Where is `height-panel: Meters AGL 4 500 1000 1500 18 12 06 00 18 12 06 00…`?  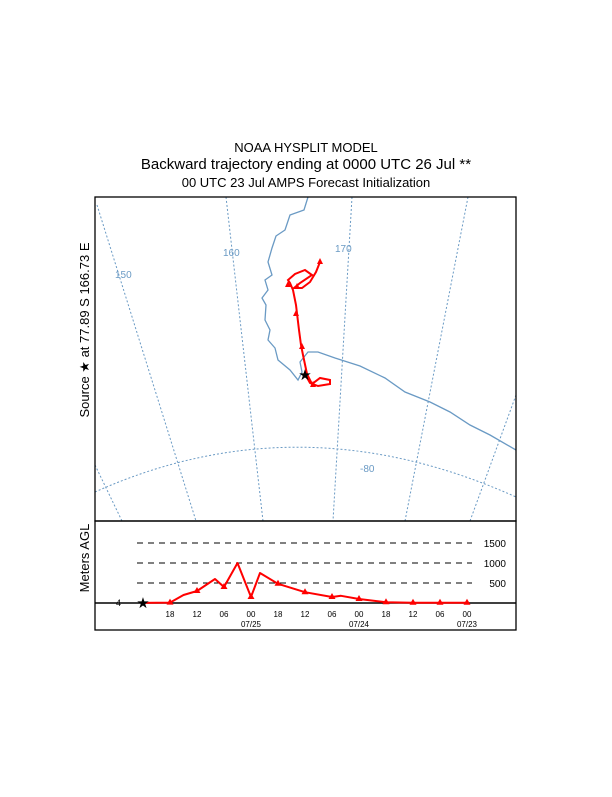
height-panel: Meters AGL 4 500 1000 1500 18 12 06 00 18 12 06 00… is located at coordinates (297, 575).